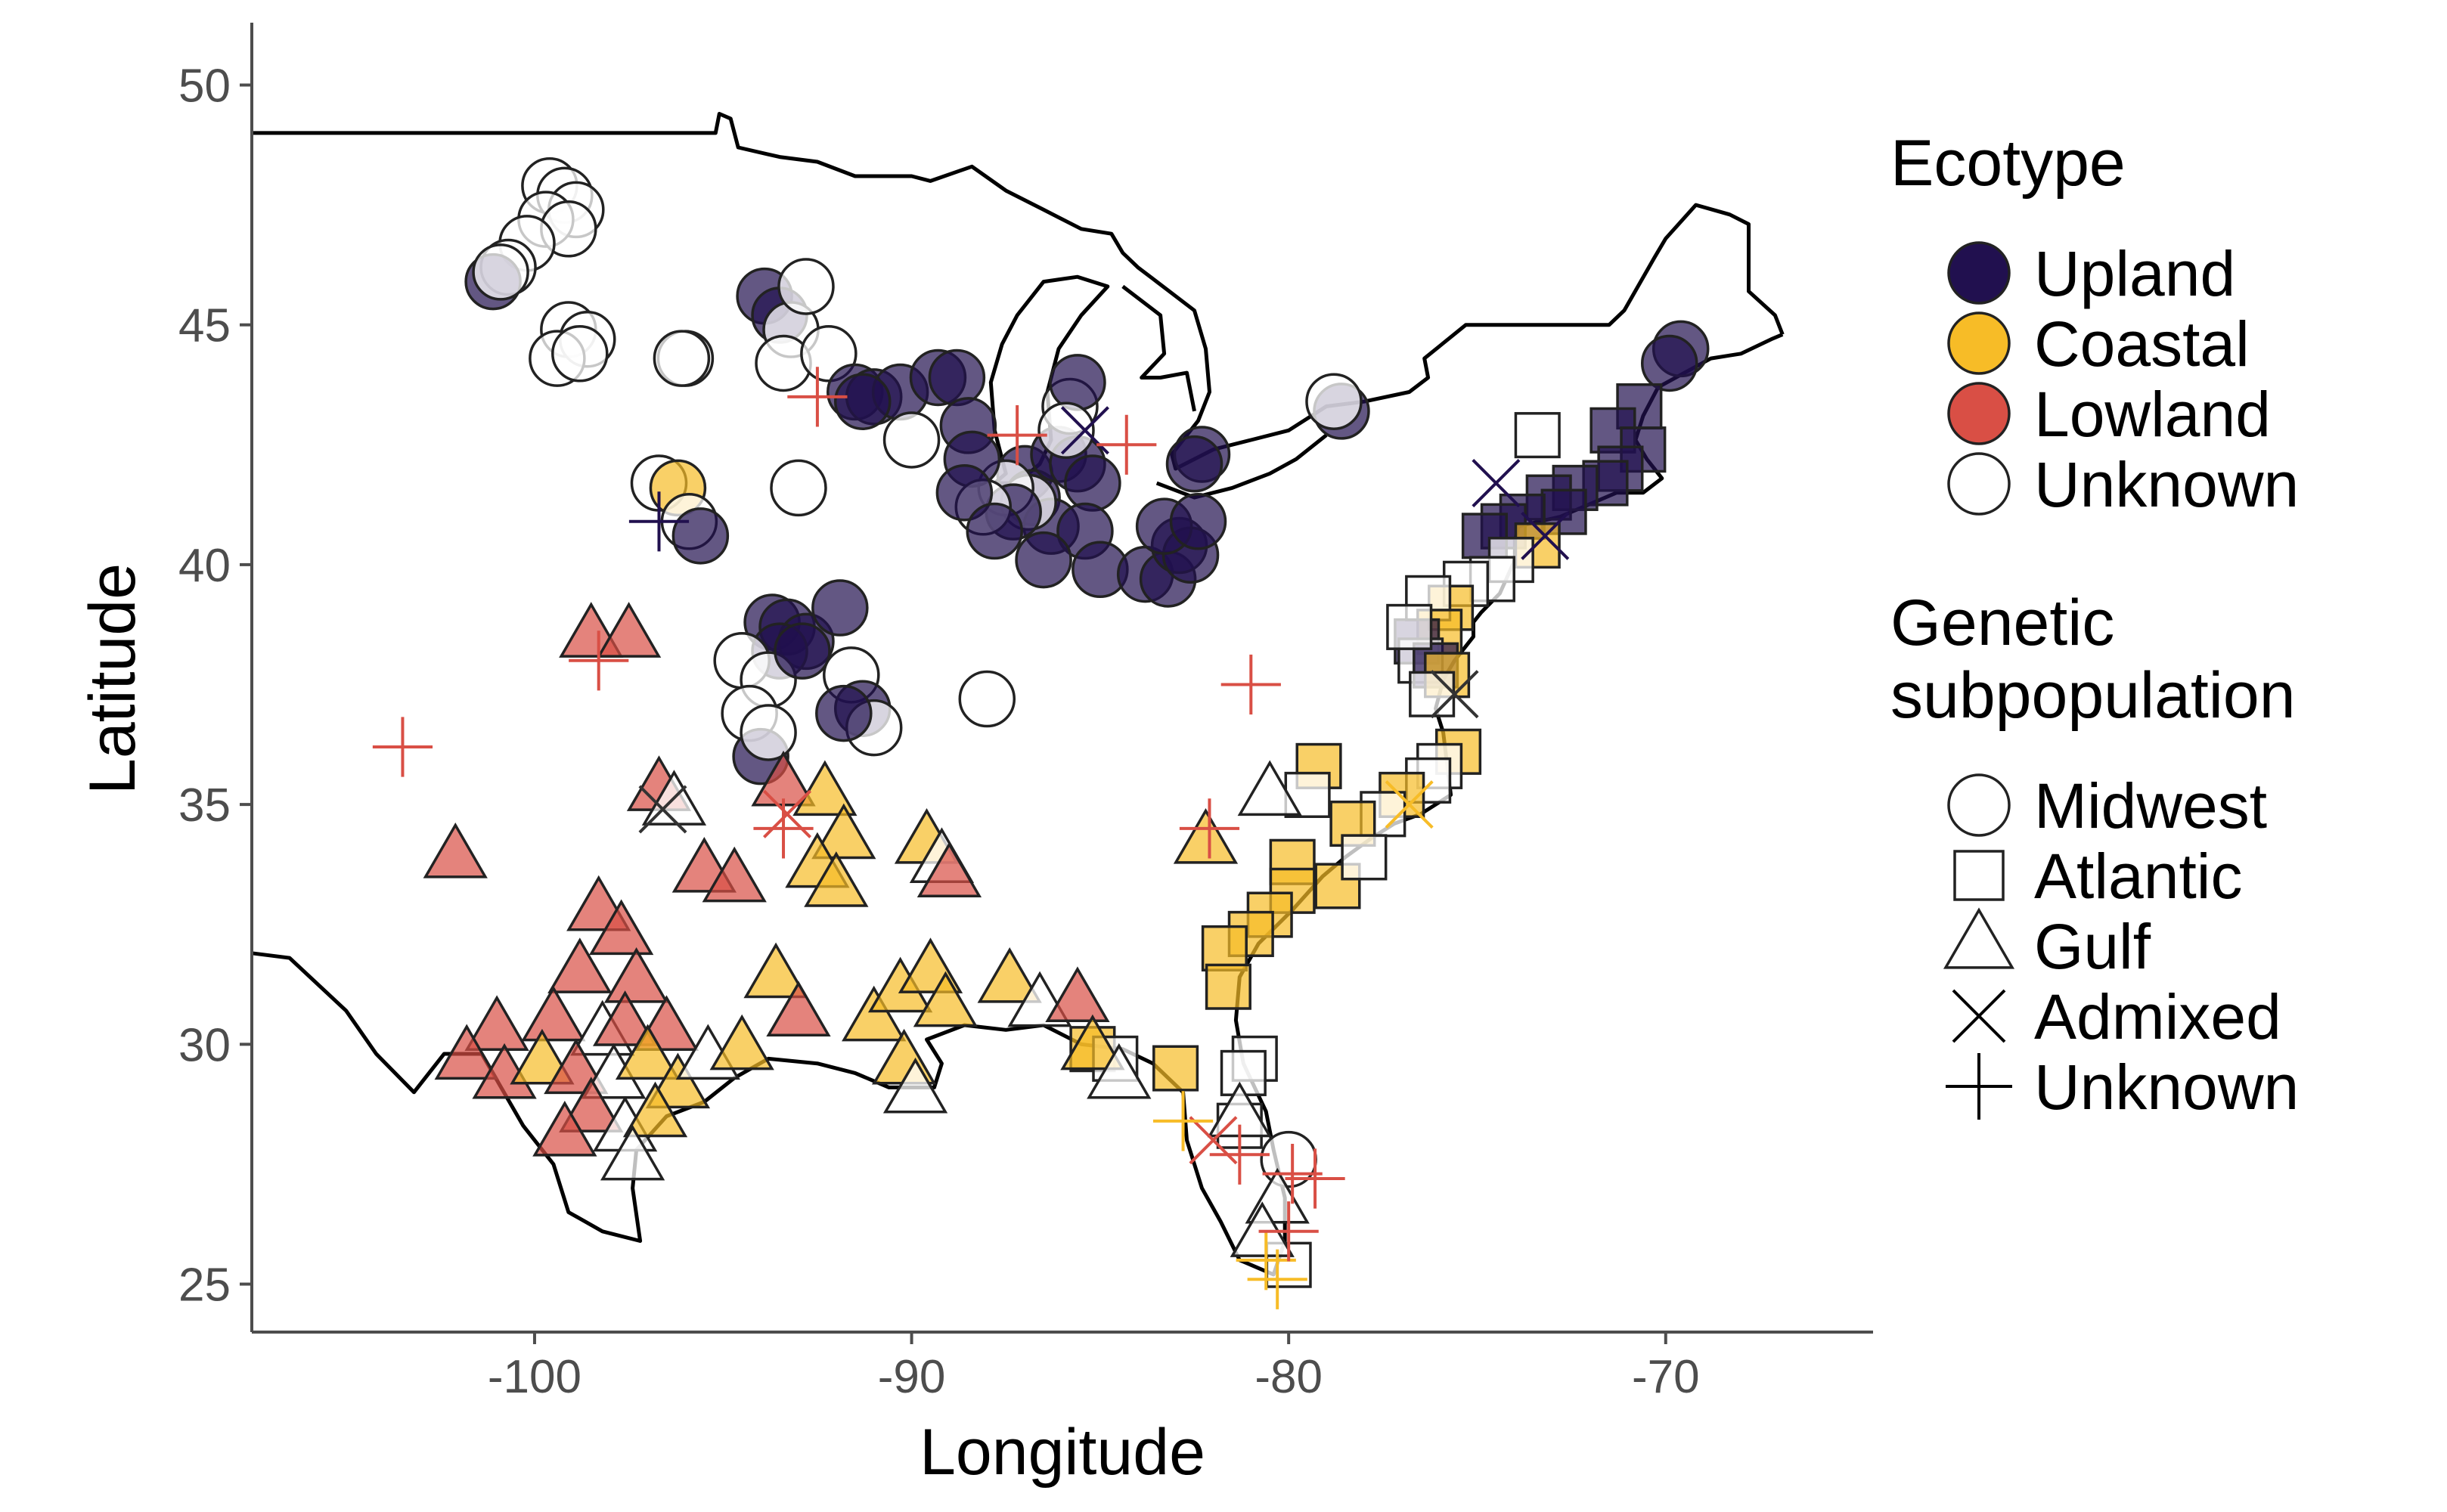 The width and height of the screenshot is (2447, 1512). Describe the element at coordinates (2008, 163) in the screenshot. I see `legend-title: Ecotype` at that location.